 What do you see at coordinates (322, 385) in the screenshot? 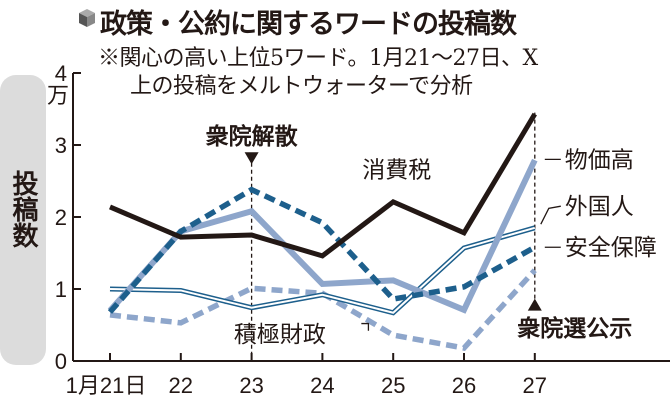
I see `x-tick-label: 24` at bounding box center [322, 385].